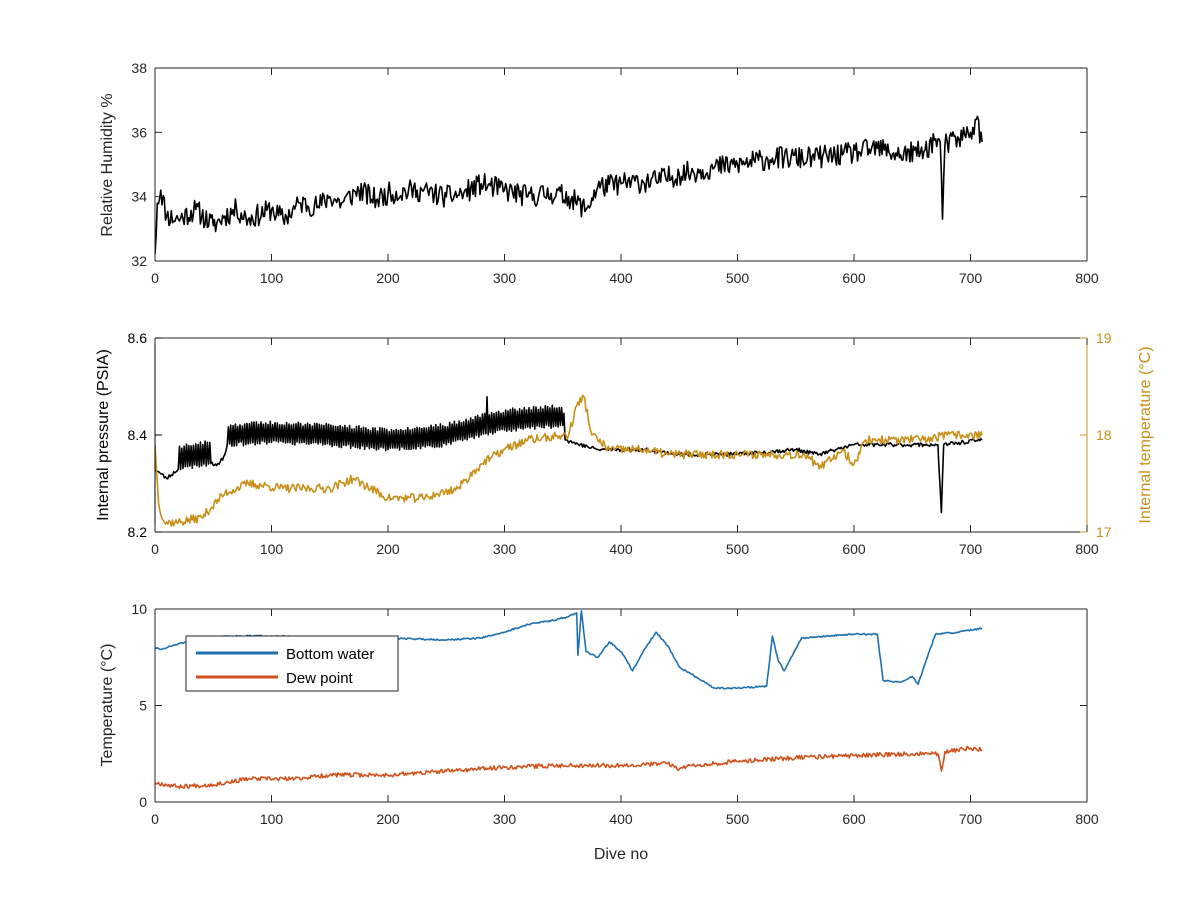 This screenshot has width=1200, height=900. Describe the element at coordinates (738, 278) in the screenshot. I see `humidity-x-tick-label: 500` at that location.